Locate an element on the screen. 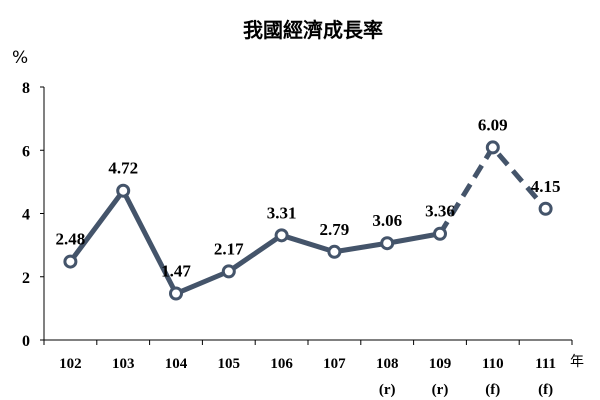 The width and height of the screenshot is (600, 400). x-tick-label: 105 is located at coordinates (229, 364).